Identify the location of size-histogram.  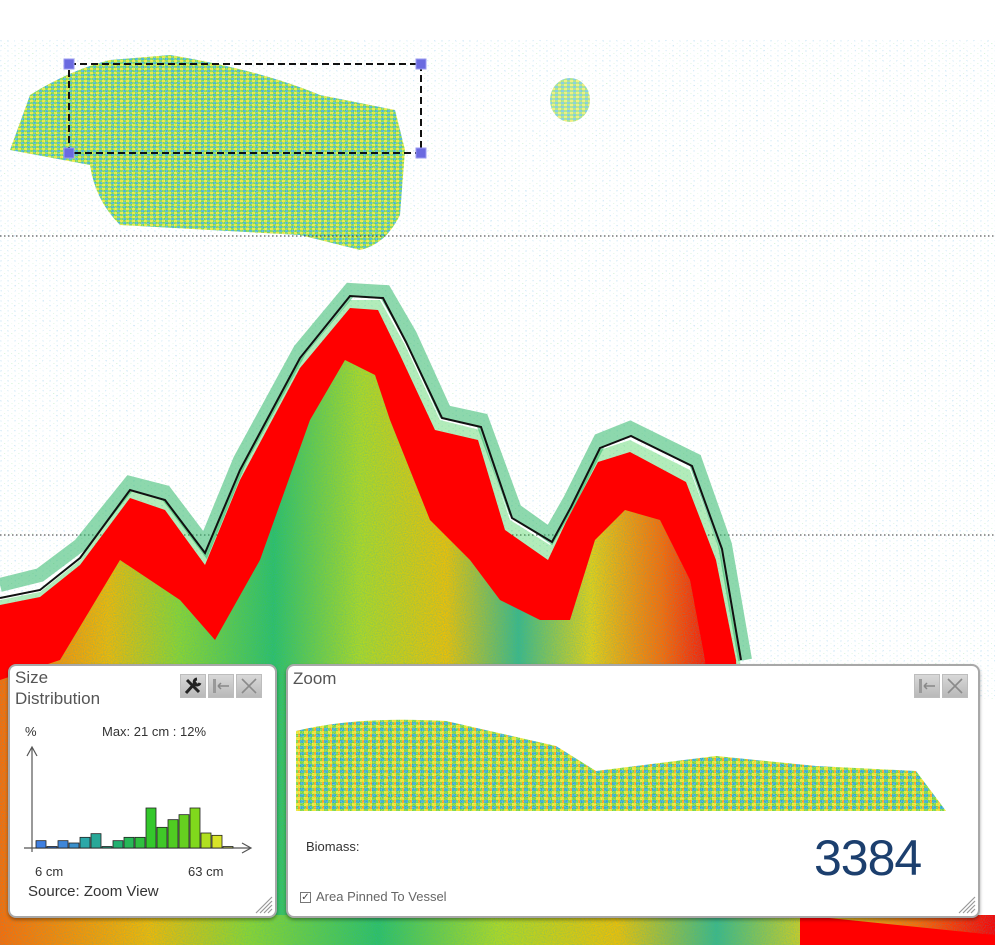
(138, 799).